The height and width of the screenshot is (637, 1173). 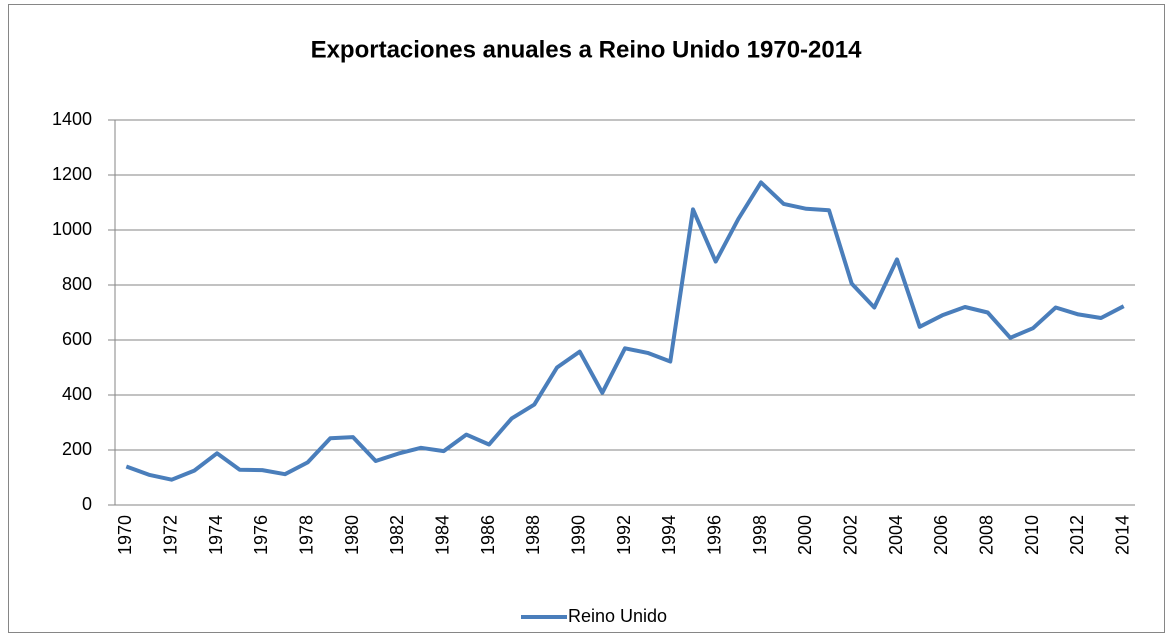 What do you see at coordinates (216, 535) in the screenshot?
I see `x-tick-label: 1974` at bounding box center [216, 535].